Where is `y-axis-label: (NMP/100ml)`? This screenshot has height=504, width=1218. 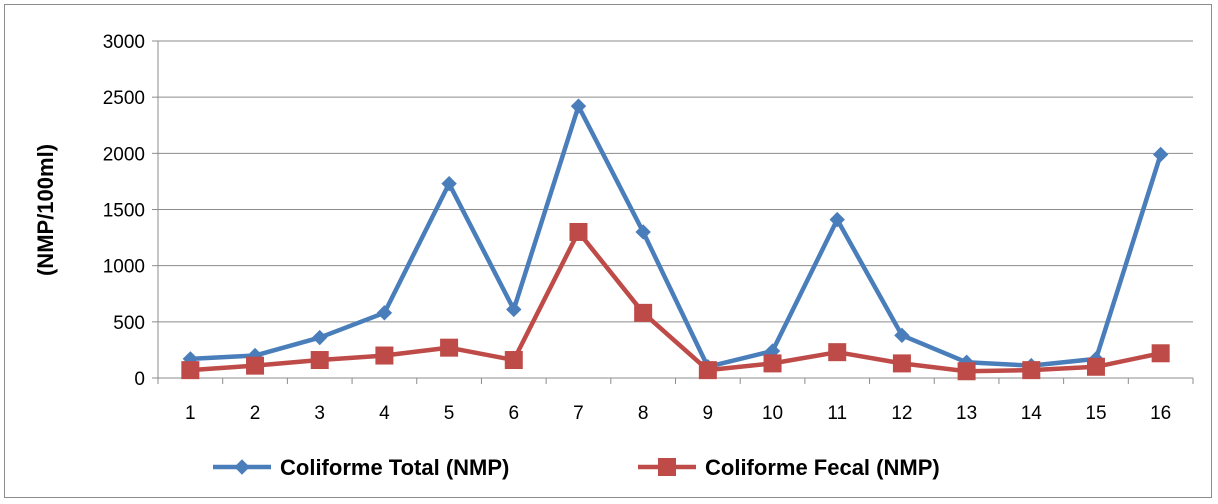 y-axis-label: (NMP/100ml) is located at coordinates (45, 210).